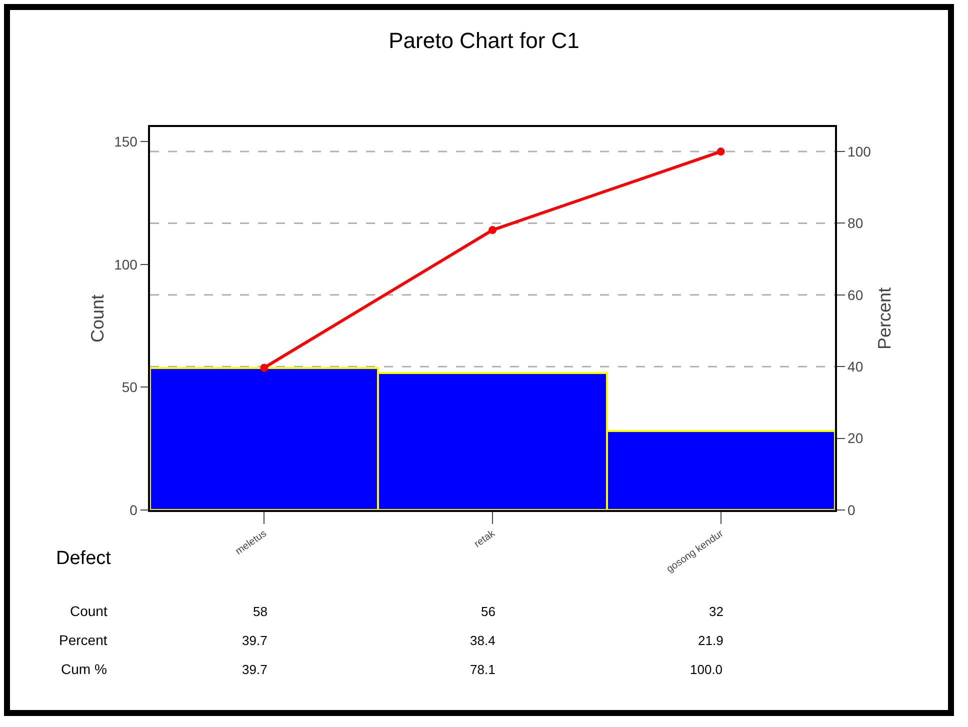 The width and height of the screenshot is (968, 727). I want to click on y-axis-title: Count, so click(98, 318).